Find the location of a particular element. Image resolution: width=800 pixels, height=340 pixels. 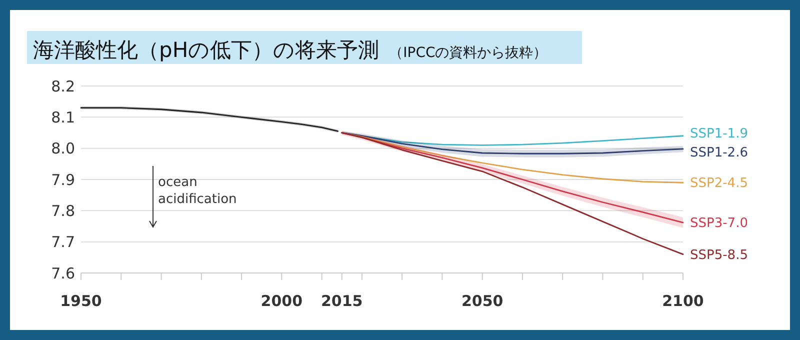

x-tick-label: 2100 is located at coordinates (683, 301).